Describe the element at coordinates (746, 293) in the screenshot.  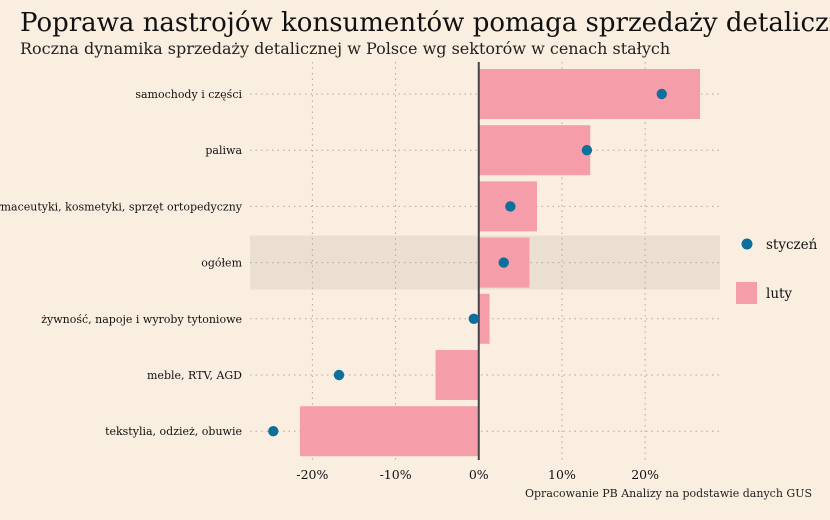
I see `legend-swatch-luty` at that location.